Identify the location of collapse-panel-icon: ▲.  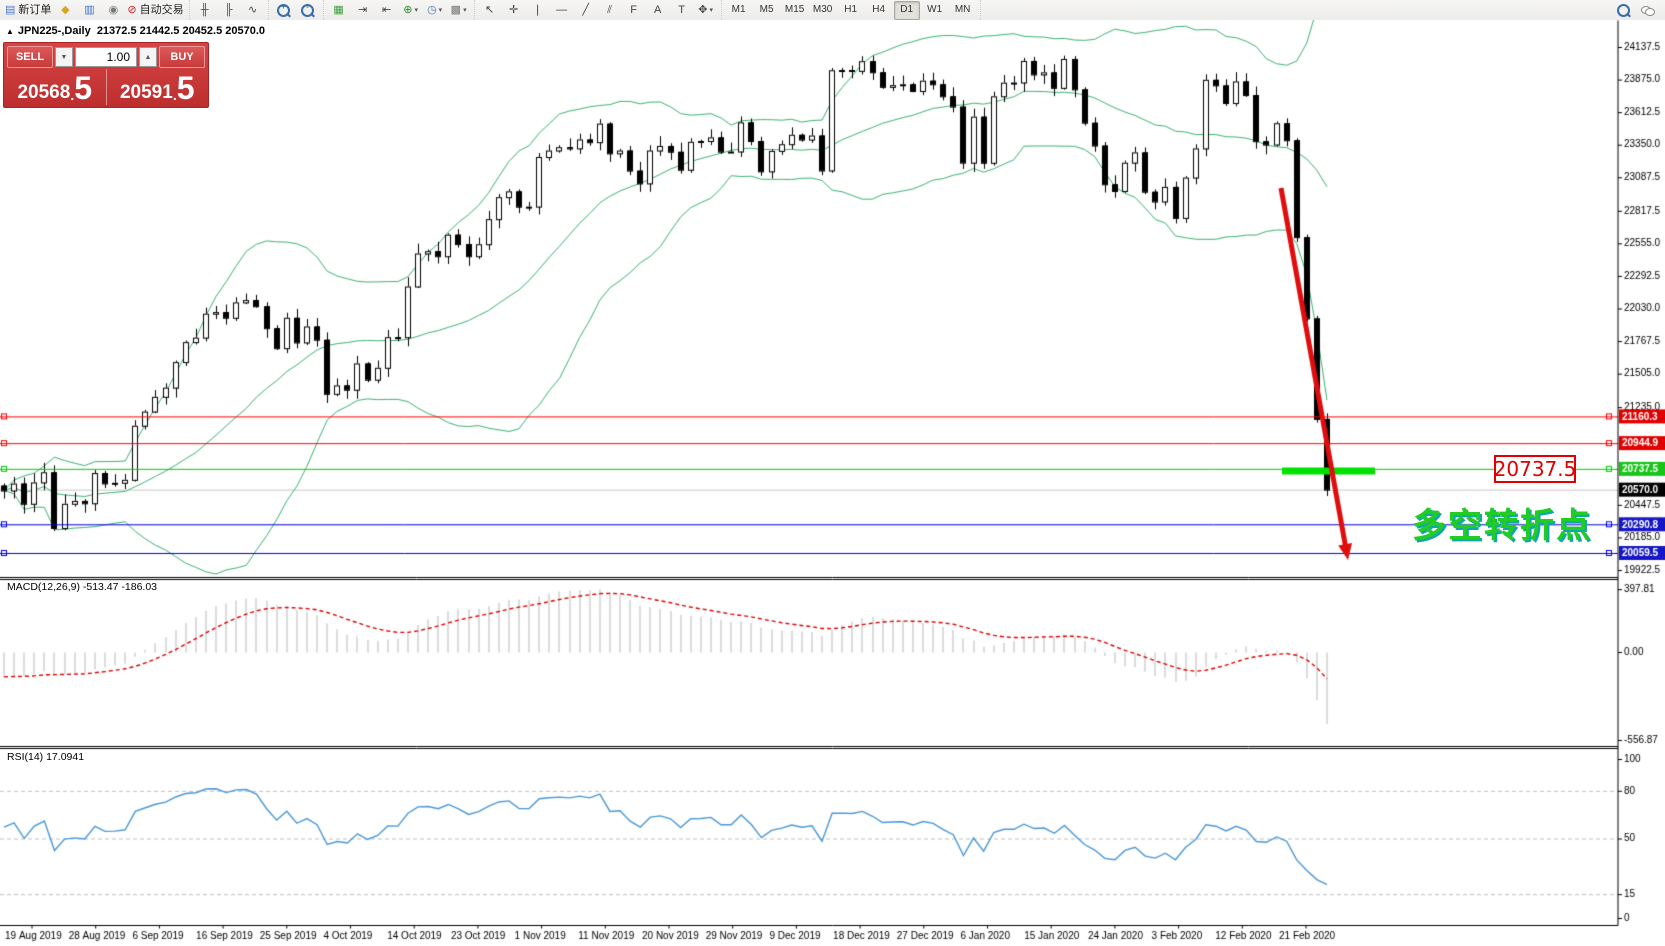
(10, 31).